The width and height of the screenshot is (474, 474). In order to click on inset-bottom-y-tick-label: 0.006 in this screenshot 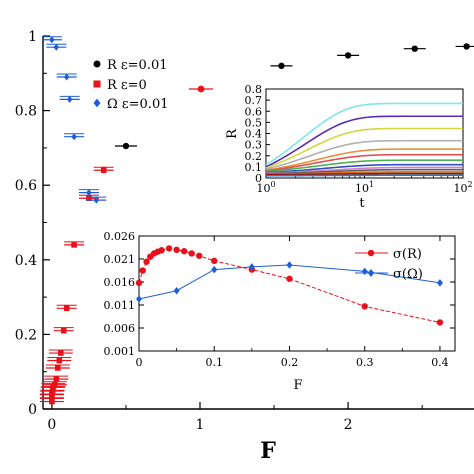, I will do `click(120, 328)`.